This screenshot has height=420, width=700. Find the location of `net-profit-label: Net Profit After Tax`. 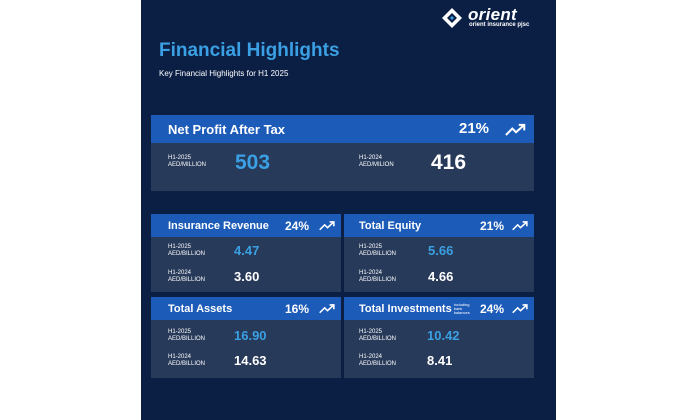

net-profit-label: Net Profit After Tax is located at coordinates (227, 129).